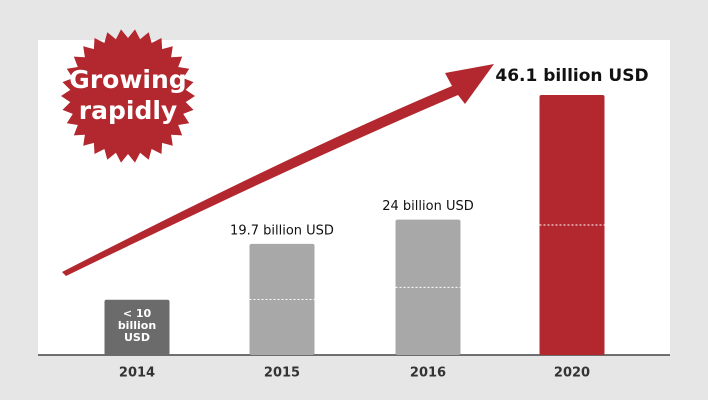 Image resolution: width=708 pixels, height=400 pixels. I want to click on x-tick-label: 2014, so click(137, 373).